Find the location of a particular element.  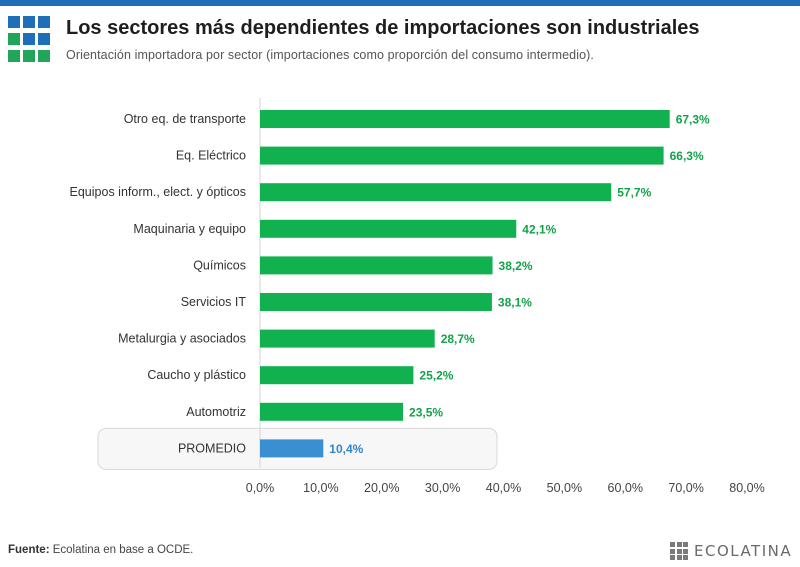

brand-logo: ECOLATINA is located at coordinates (731, 551).